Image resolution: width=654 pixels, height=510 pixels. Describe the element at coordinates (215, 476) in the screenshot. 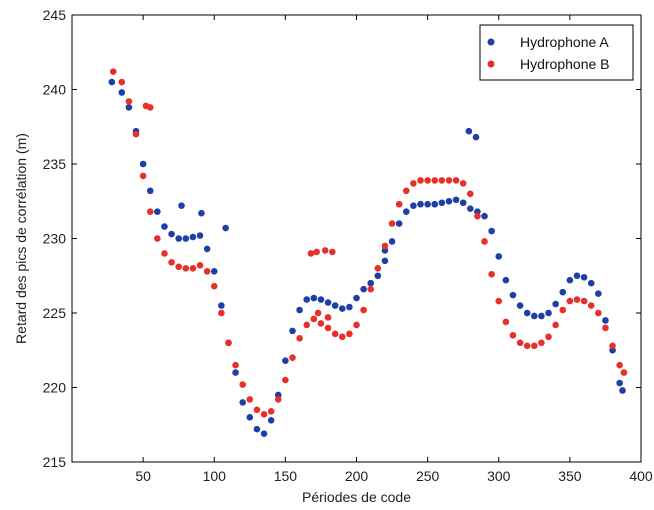

I see `x-tick-label: 100` at that location.